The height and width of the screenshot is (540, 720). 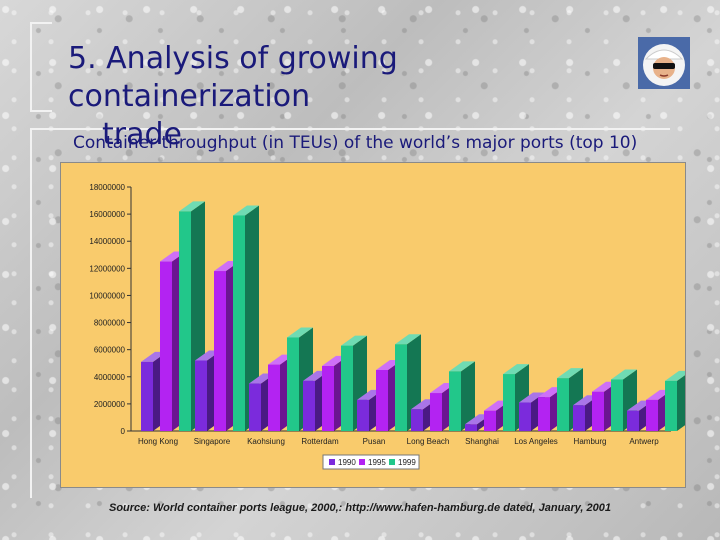 What do you see at coordinates (110, 350) in the screenshot?
I see `y-tick-label: 6000000` at bounding box center [110, 350].